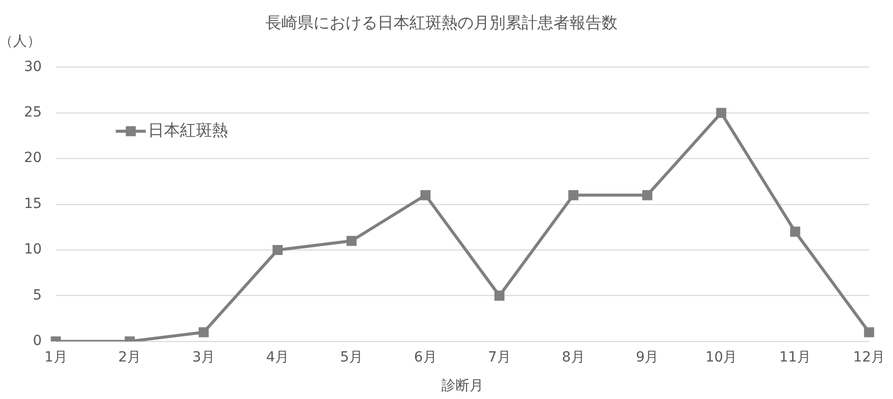 This screenshot has width=893, height=399. I want to click on y-tick-label: 0, so click(37, 341).